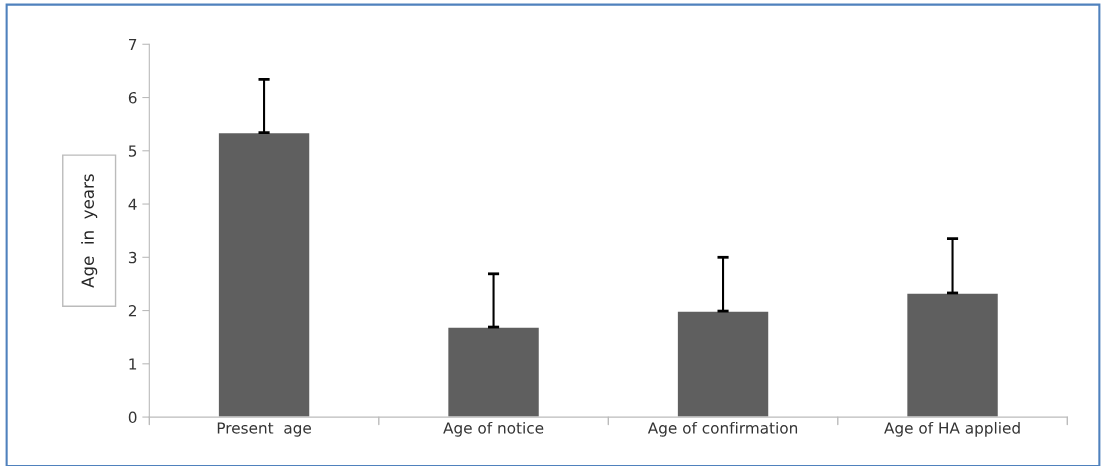  Describe the element at coordinates (722, 429) in the screenshot. I see `x-tick-label: Age of confirmation` at that location.